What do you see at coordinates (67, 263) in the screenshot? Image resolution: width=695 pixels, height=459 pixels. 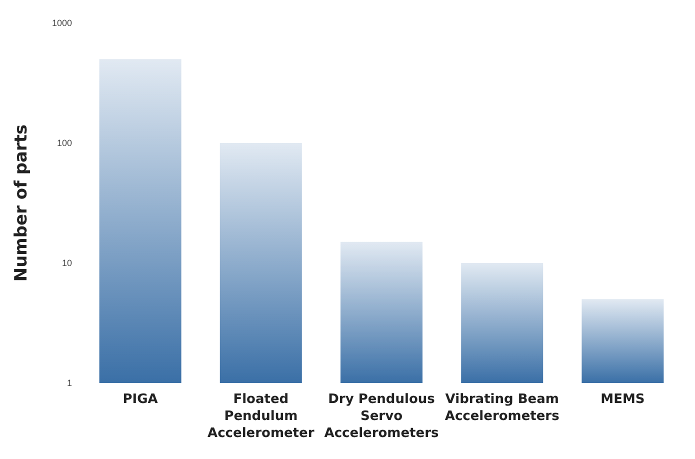 I see `y-tick-label: 10` at bounding box center [67, 263].